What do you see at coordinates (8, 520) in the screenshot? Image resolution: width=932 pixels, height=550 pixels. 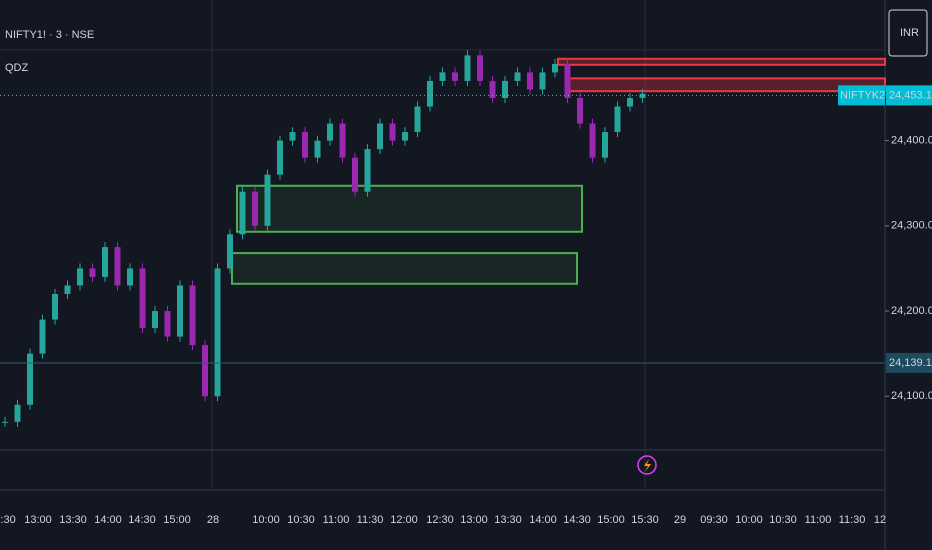 I see `x-tick-label: 2:30` at bounding box center [8, 520].